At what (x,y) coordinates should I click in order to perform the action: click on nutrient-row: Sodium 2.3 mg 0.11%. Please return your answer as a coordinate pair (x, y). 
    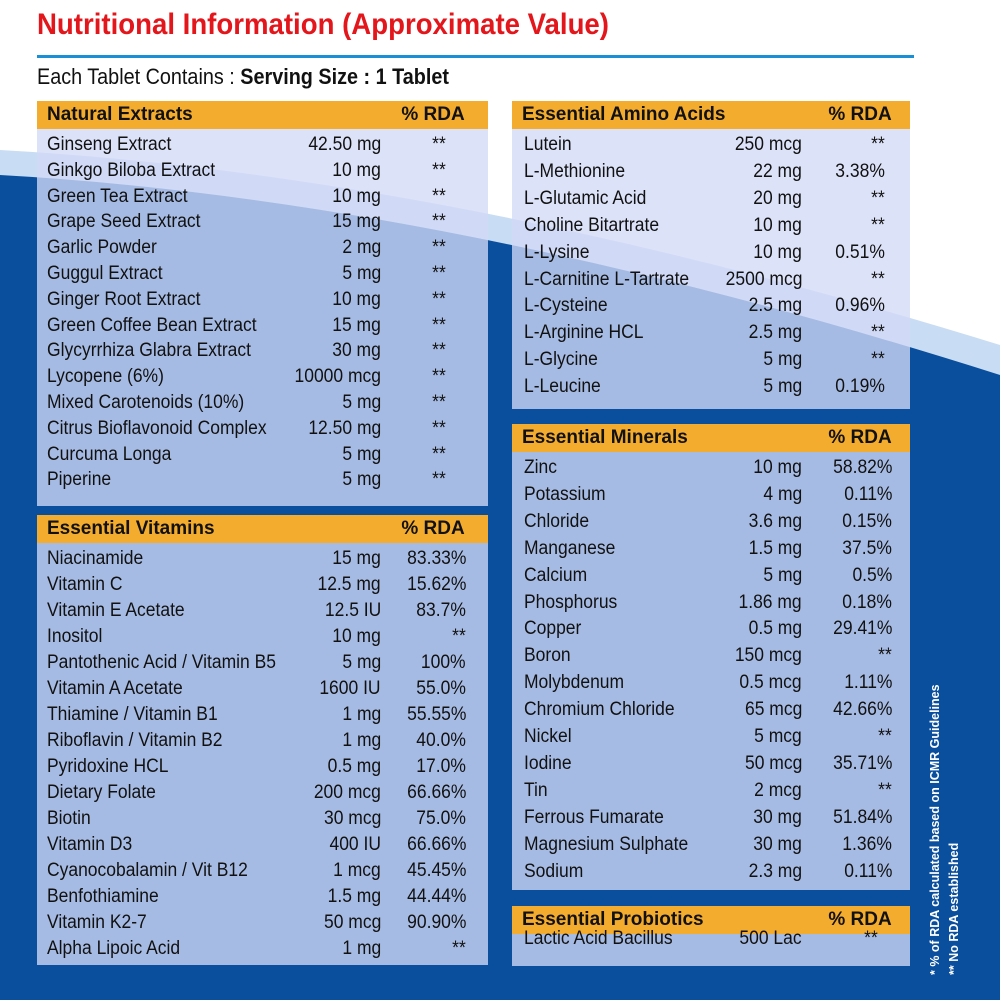
    Looking at the image, I should click on (711, 872).